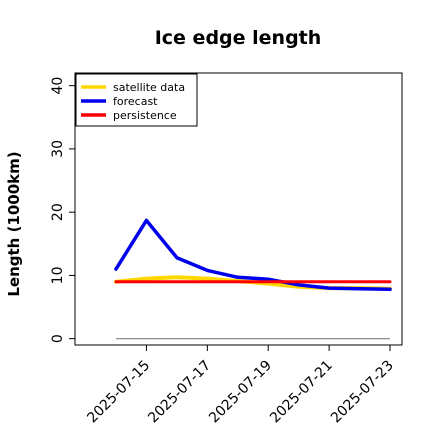 Image resolution: width=440 pixels, height=440 pixels. Describe the element at coordinates (238, 38) in the screenshot. I see `chart-title: Ice edge length` at that location.